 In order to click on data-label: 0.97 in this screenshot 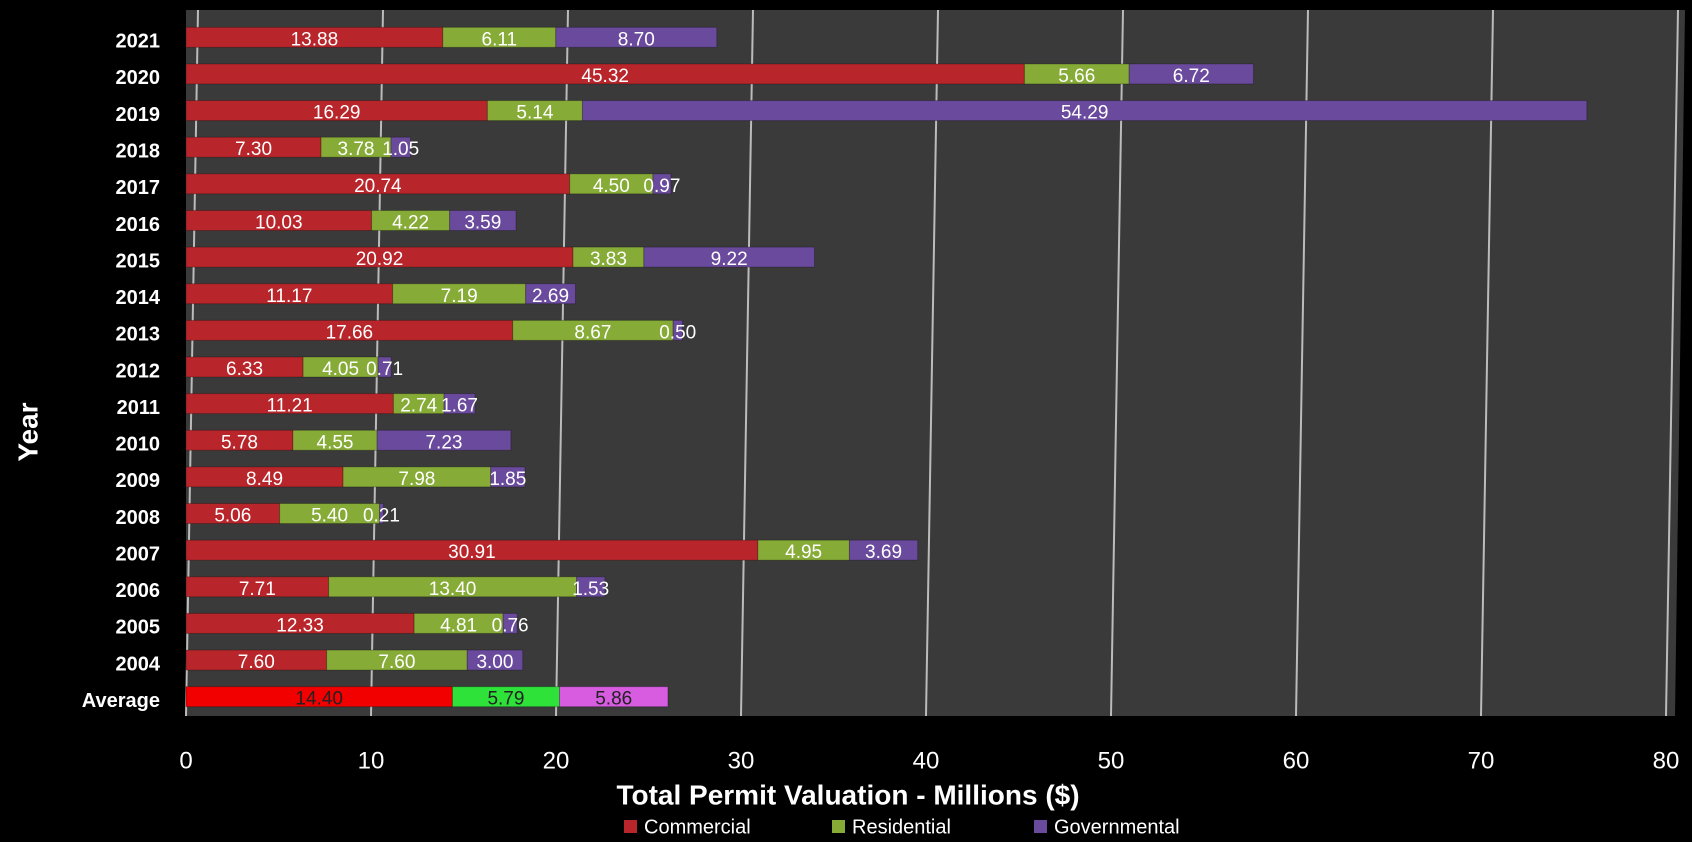, I will do `click(661, 186)`.